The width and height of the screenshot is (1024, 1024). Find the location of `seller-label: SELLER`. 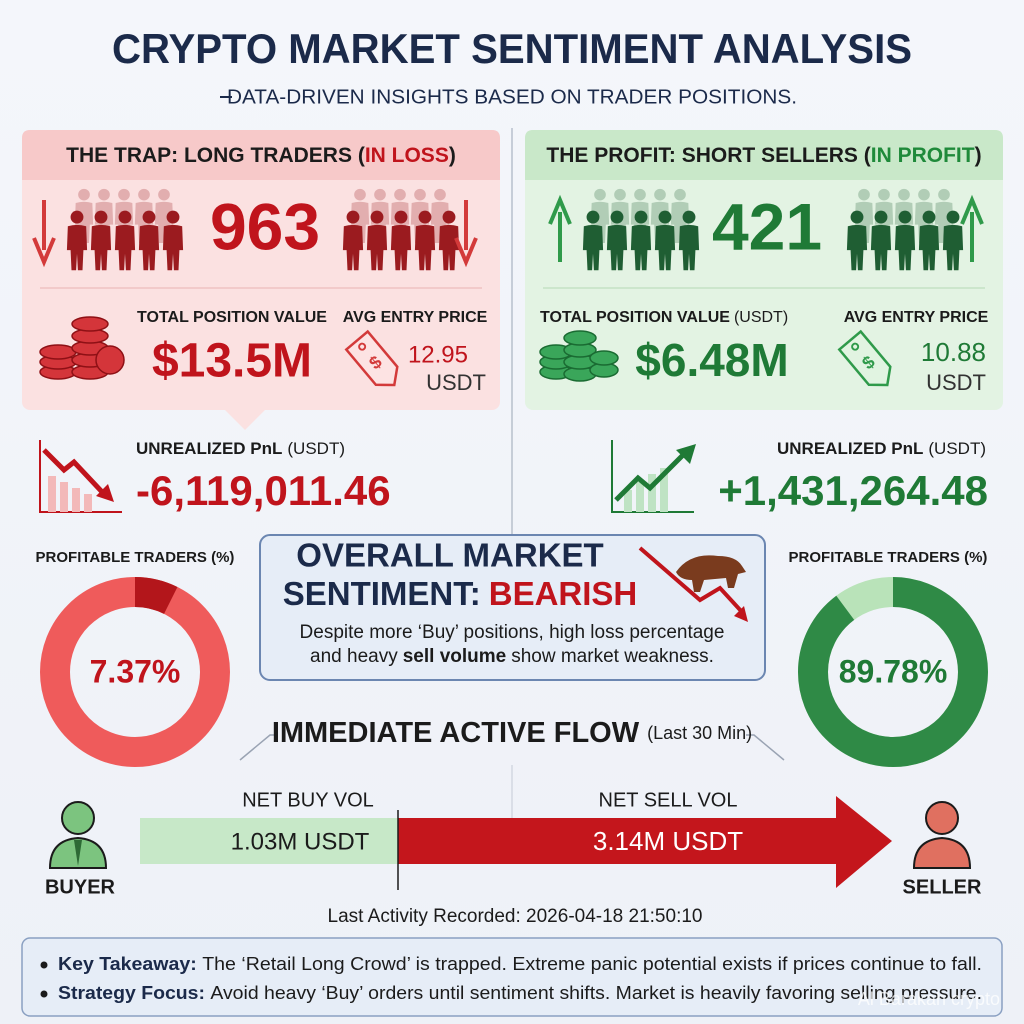

seller-label: SELLER is located at coordinates (942, 887).